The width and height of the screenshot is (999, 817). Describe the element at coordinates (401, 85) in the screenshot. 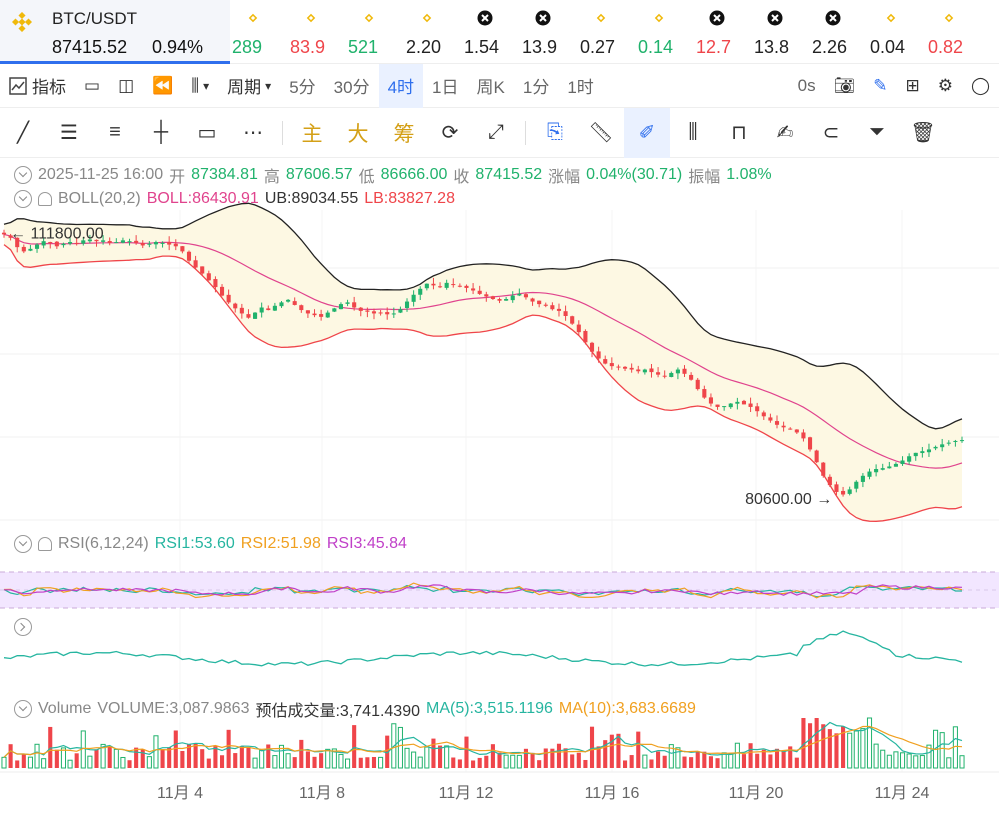

I see `period-4h: 4时` at that location.